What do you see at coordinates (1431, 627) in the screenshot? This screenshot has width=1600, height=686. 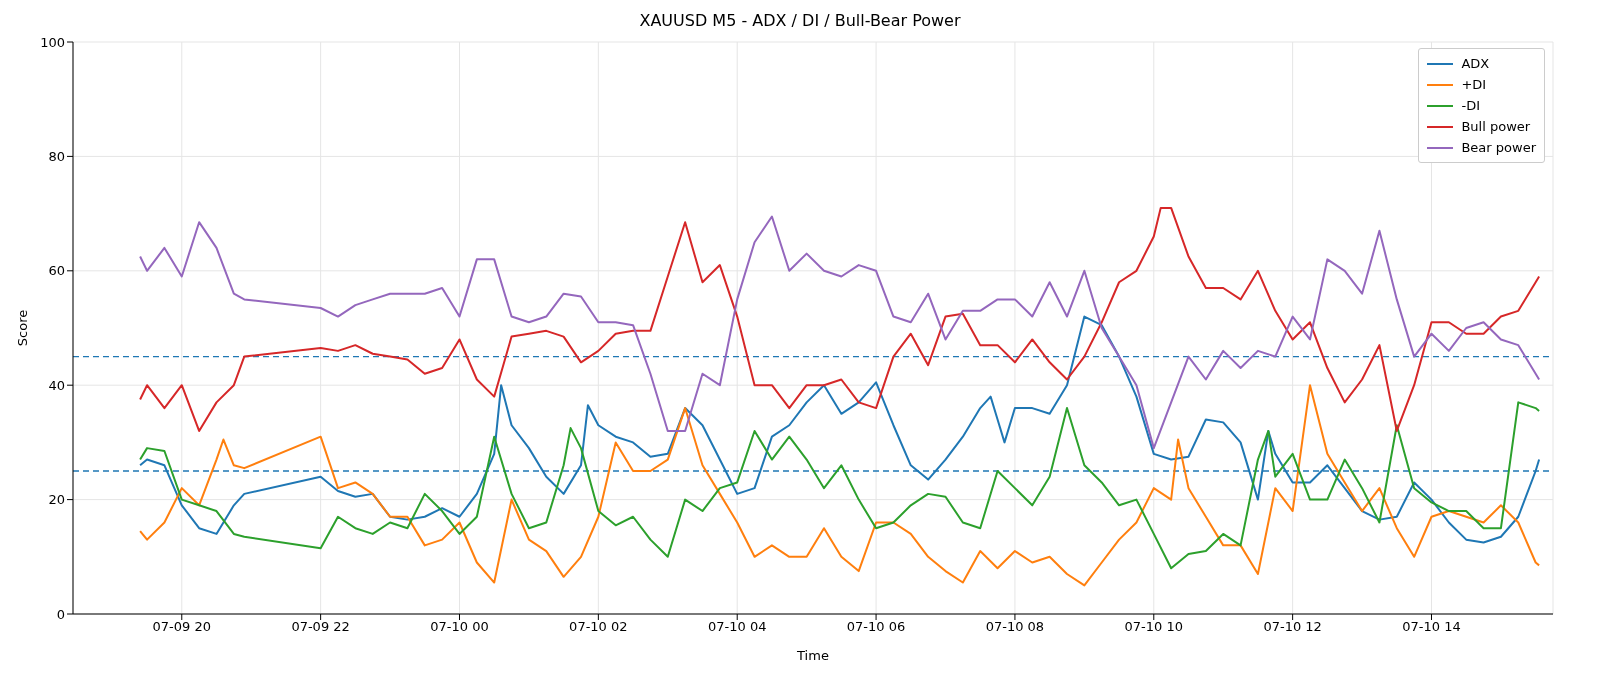 I see `x-tick-label: 07-10 14` at bounding box center [1431, 627].